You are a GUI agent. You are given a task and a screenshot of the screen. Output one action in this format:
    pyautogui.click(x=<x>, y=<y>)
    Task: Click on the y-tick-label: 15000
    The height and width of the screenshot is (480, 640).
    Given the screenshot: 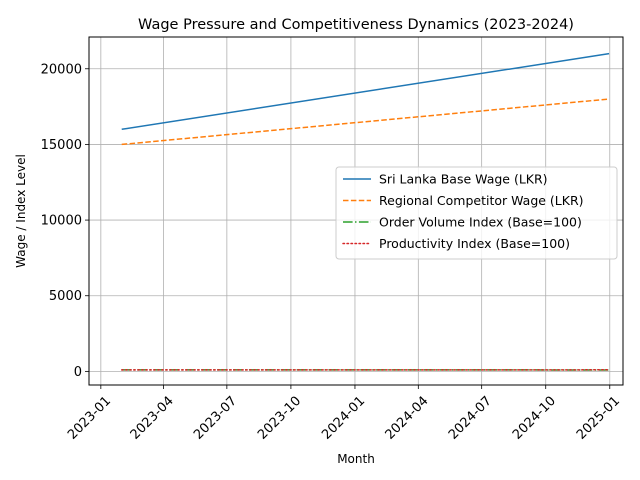 What is the action you would take?
    pyautogui.click(x=61, y=145)
    